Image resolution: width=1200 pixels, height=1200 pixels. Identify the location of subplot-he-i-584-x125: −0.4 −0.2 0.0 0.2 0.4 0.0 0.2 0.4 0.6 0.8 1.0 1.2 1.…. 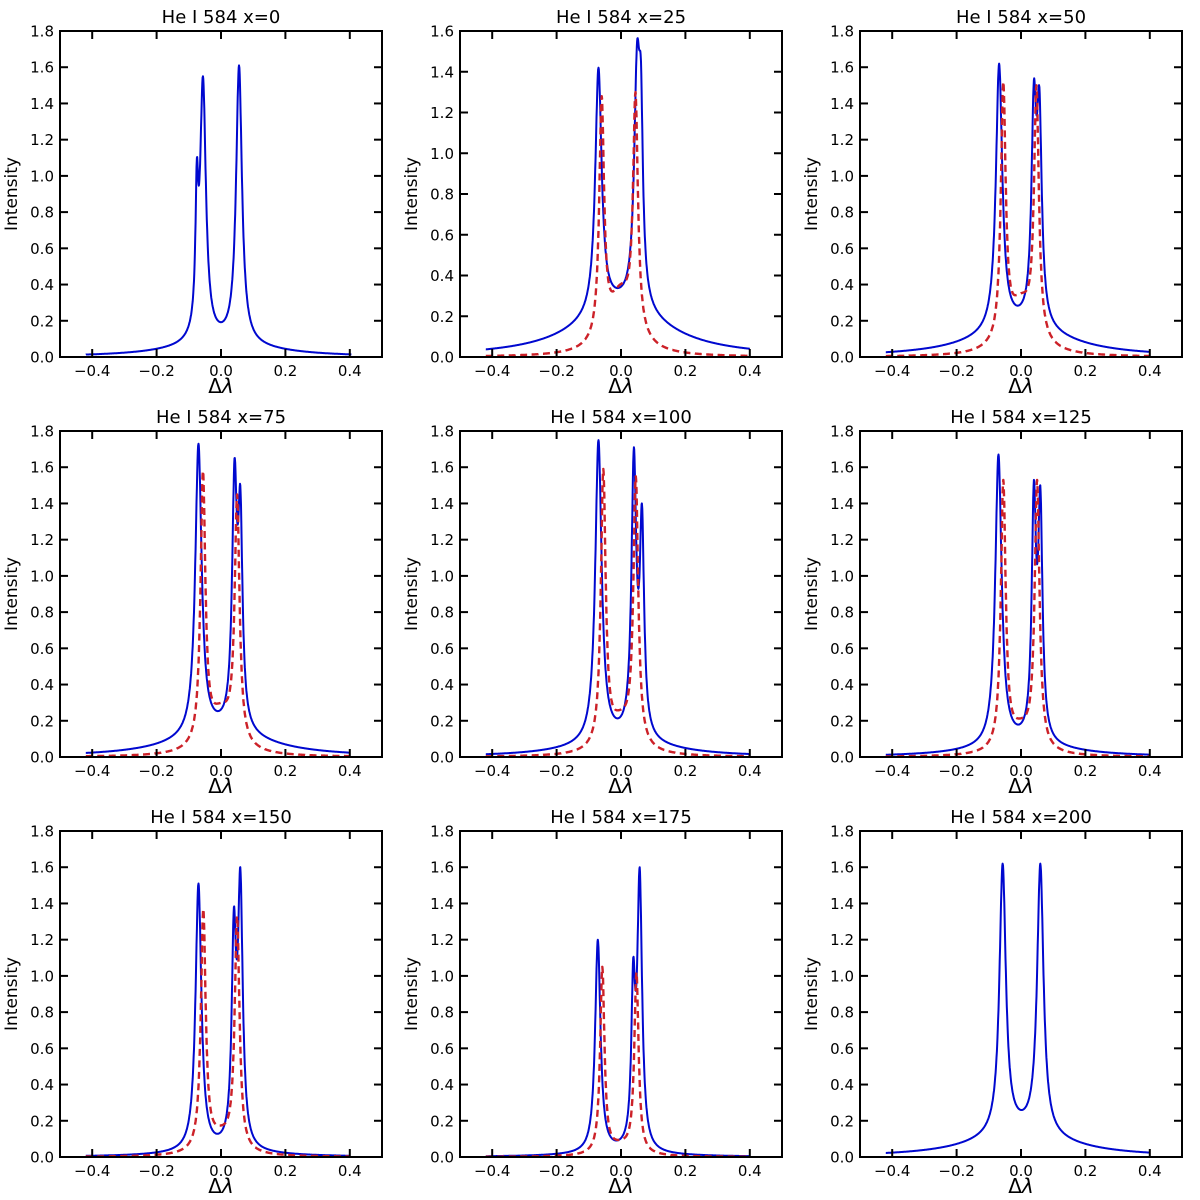
(1000, 600).